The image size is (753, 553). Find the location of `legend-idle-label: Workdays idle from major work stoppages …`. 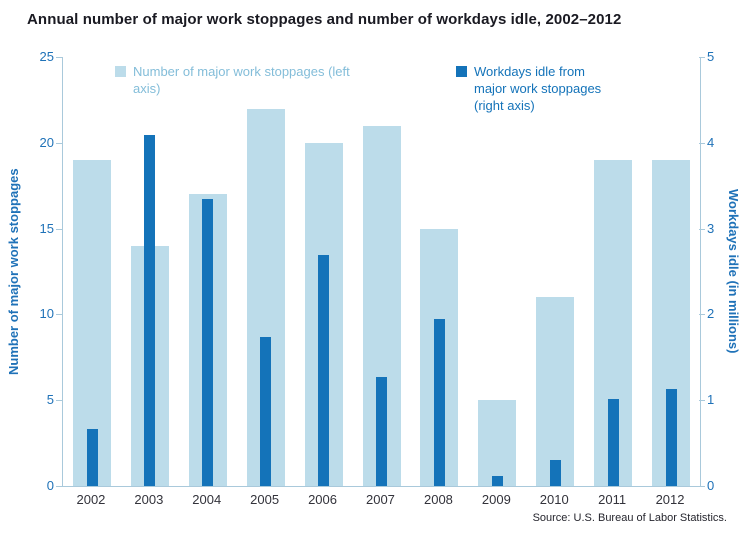

legend-idle-label: Workdays idle from major work stoppages … is located at coordinates (538, 88).